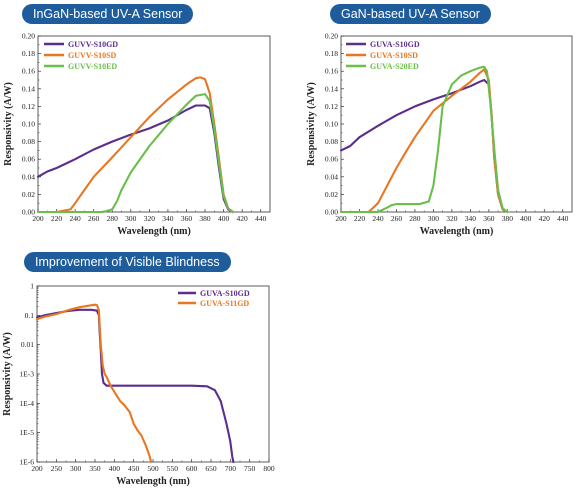  I want to click on gan-x-tick-label: 420, so click(545, 218).